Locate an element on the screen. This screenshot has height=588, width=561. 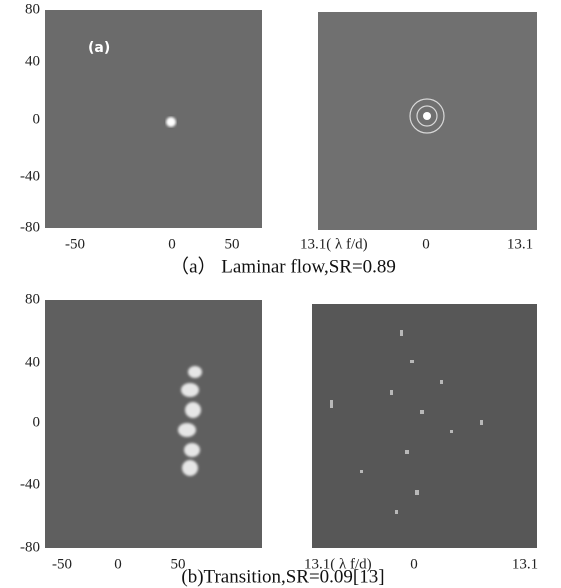
right-image-a is located at coordinates (427, 121).